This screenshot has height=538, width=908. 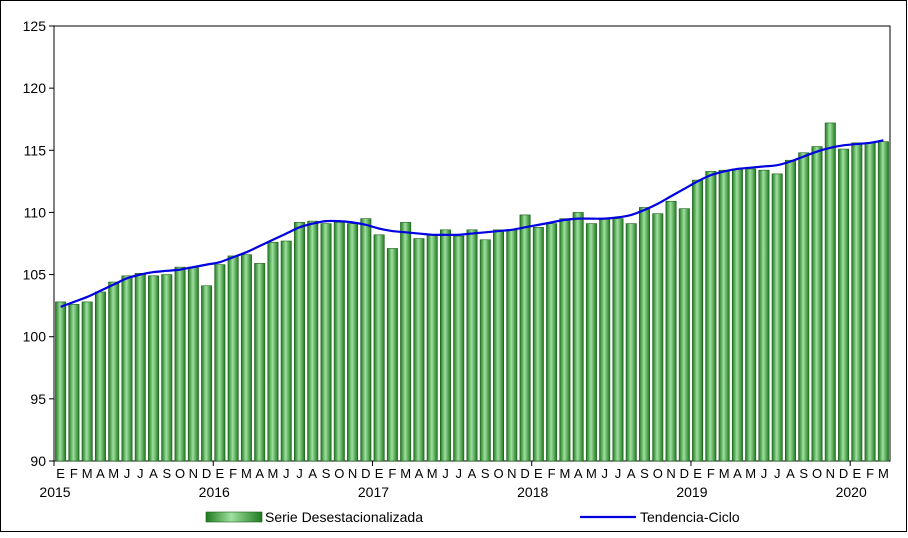 I want to click on y-tick-label: 120, so click(x=35, y=88).